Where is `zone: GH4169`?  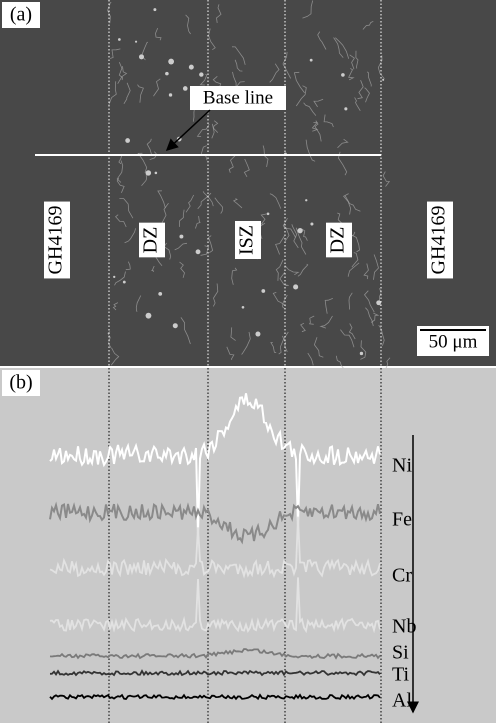
zone: GH4169 is located at coordinates (440, 240).